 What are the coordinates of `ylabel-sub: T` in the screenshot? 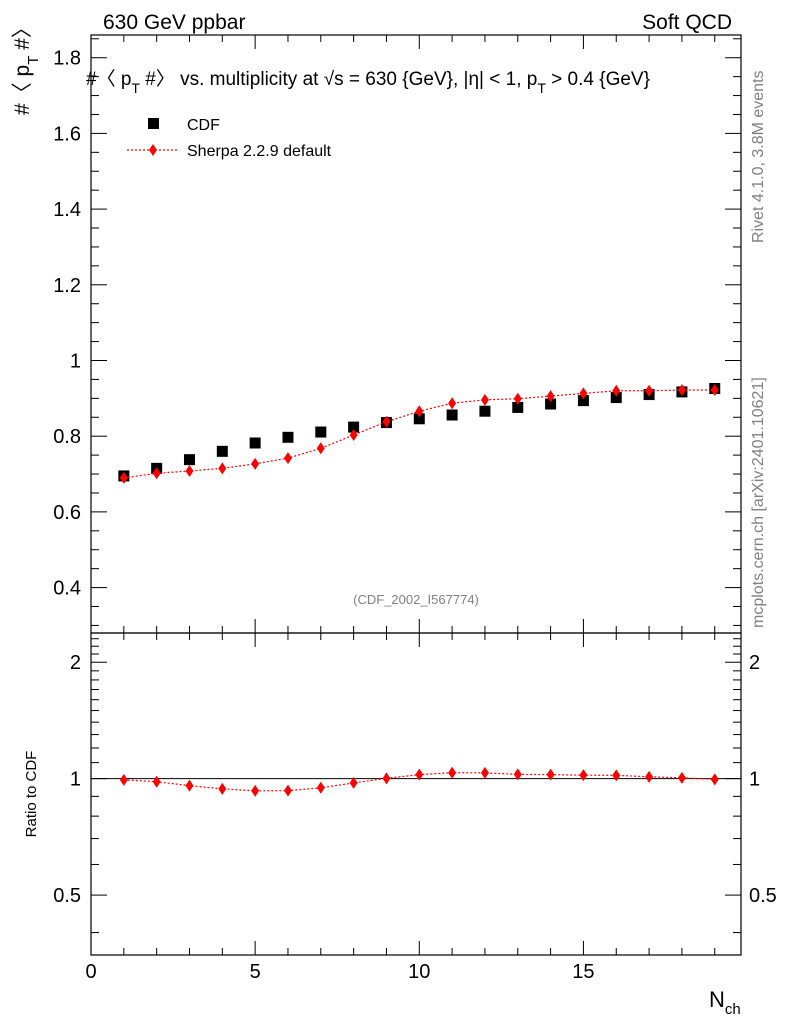 It's located at (33, 60).